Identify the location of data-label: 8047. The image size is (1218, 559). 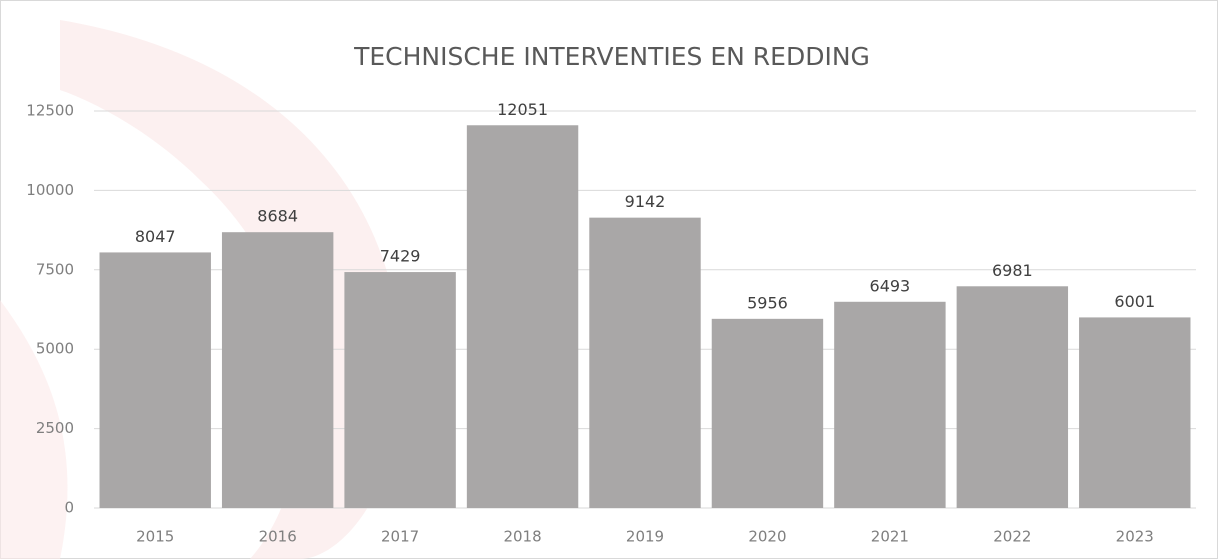
(155, 236).